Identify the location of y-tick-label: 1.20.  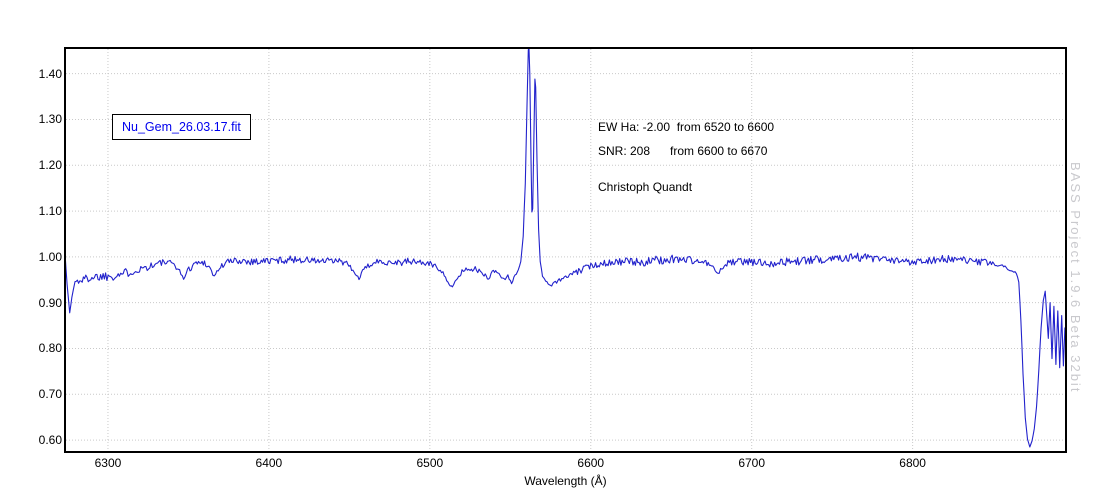
(50, 165).